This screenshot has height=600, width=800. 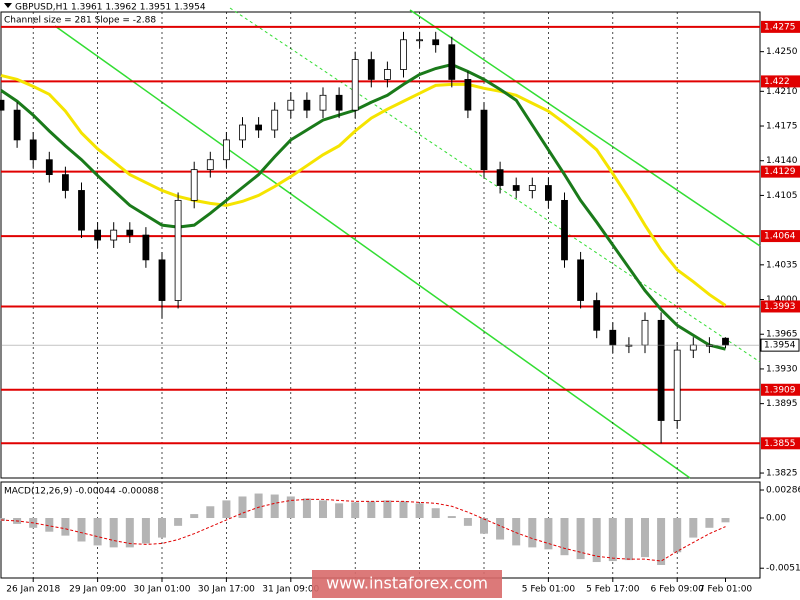 What do you see at coordinates (110, 8) in the screenshot?
I see `chart-title: GBPUSD,H1 1.3961 1.3962 1.3951 1.3954` at bounding box center [110, 8].